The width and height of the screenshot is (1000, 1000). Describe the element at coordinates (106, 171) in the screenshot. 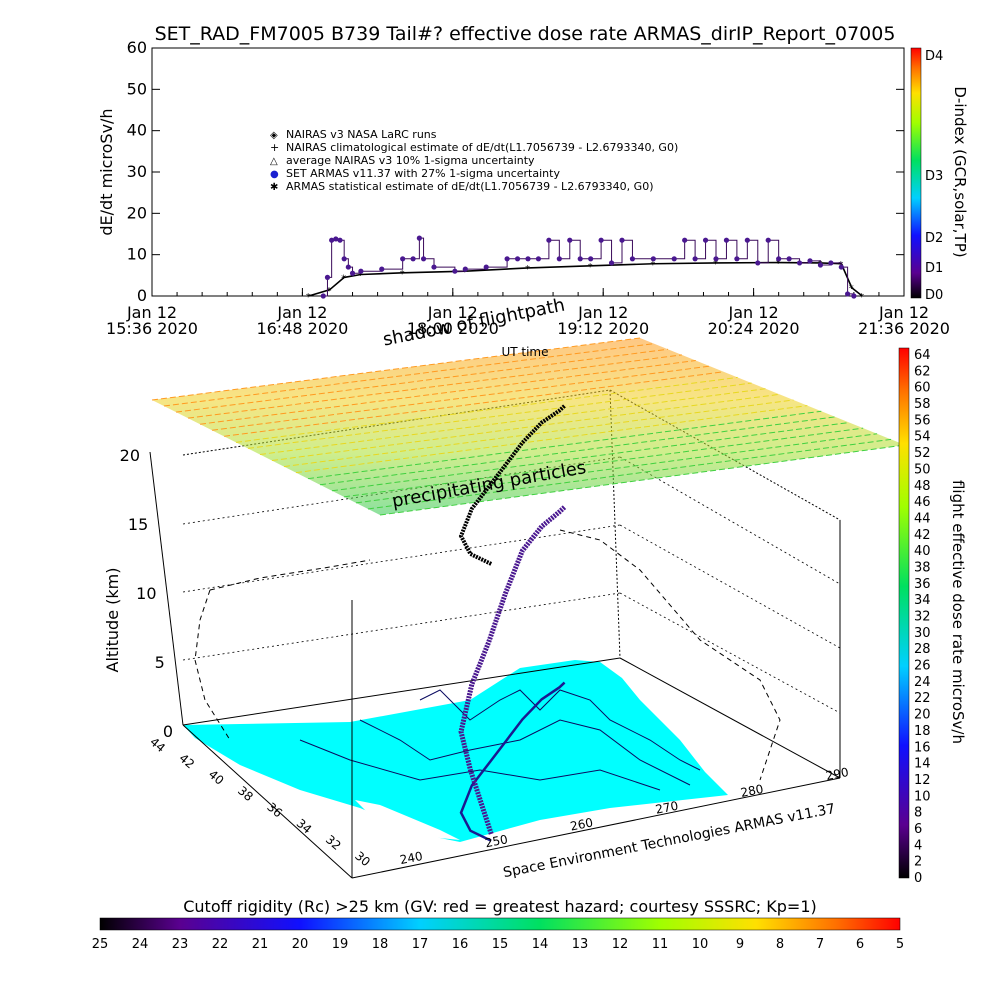

I see `timeseries-y-label: dE/dt microSv/h` at that location.